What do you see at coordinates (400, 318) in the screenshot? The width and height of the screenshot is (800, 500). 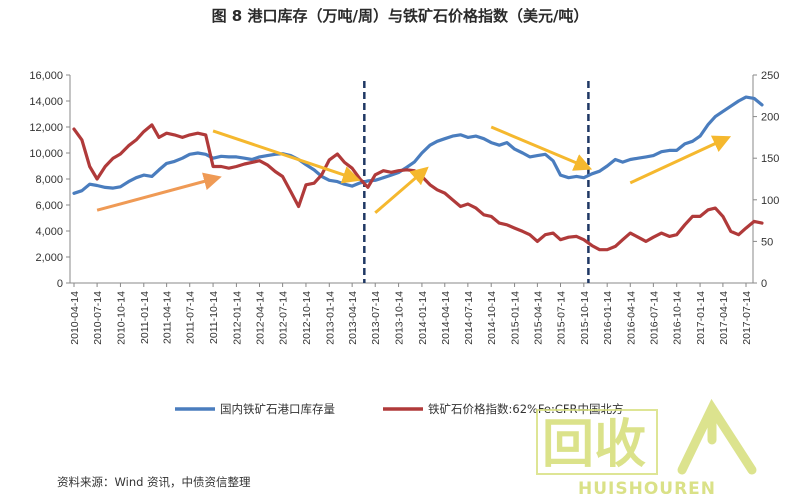 I see `x-tick-label: 2013-10-14` at bounding box center [400, 318].